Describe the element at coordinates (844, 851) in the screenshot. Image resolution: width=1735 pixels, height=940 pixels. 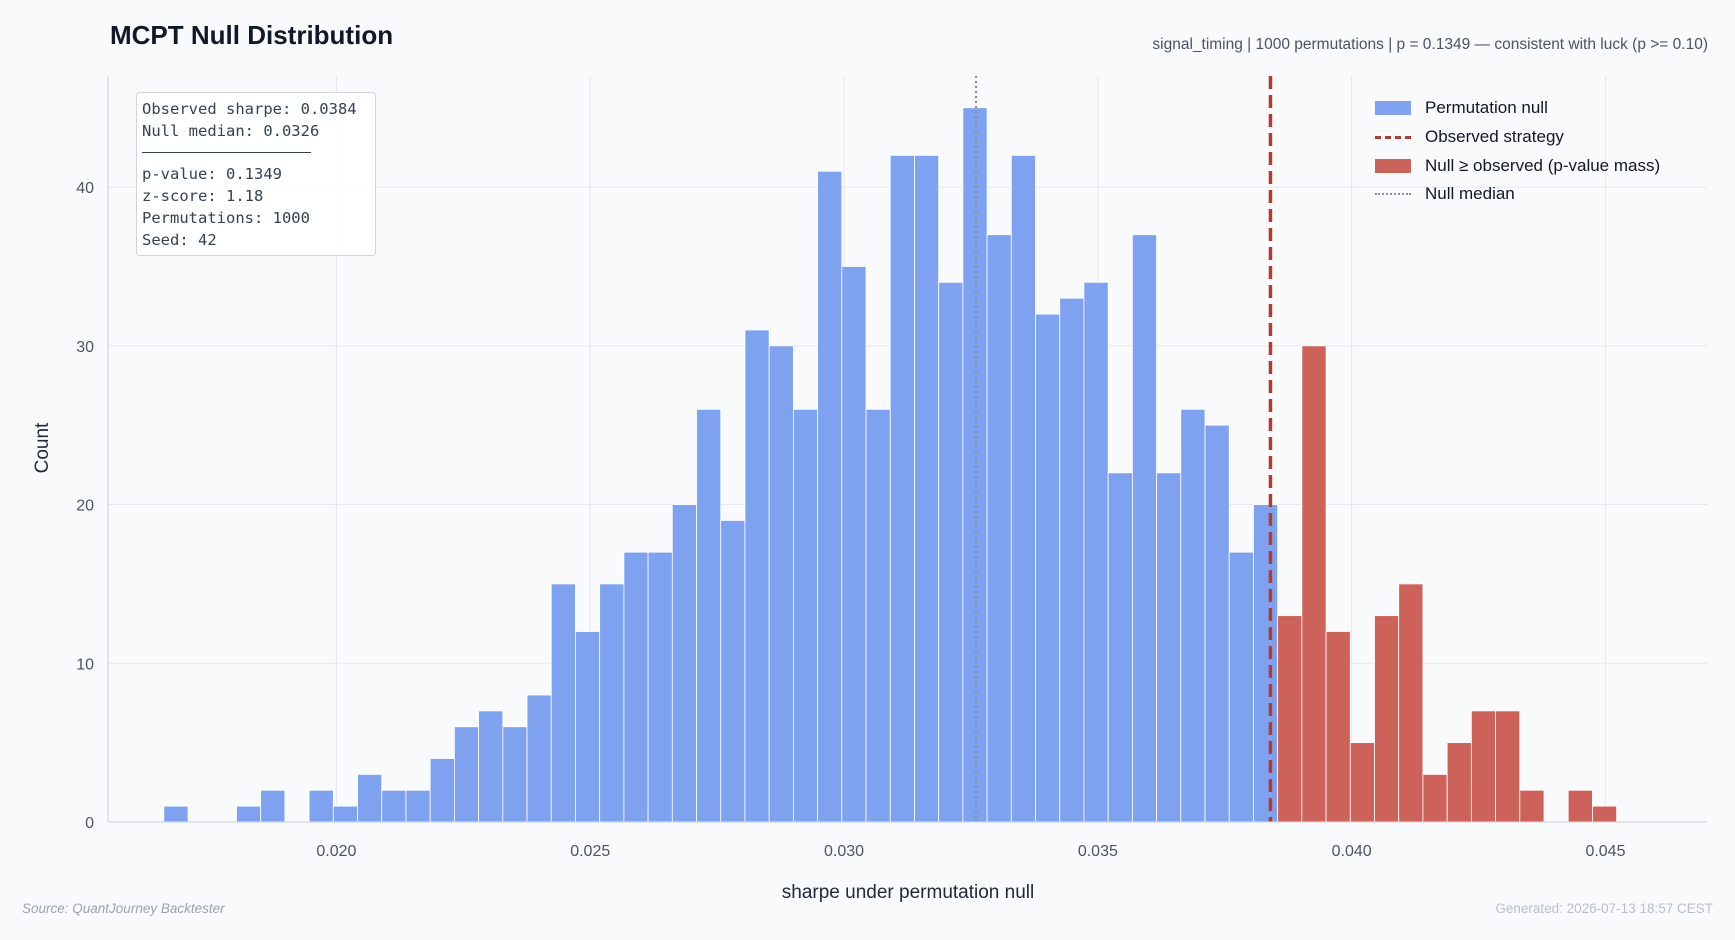
I see `x-tick-label: 0.030` at that location.